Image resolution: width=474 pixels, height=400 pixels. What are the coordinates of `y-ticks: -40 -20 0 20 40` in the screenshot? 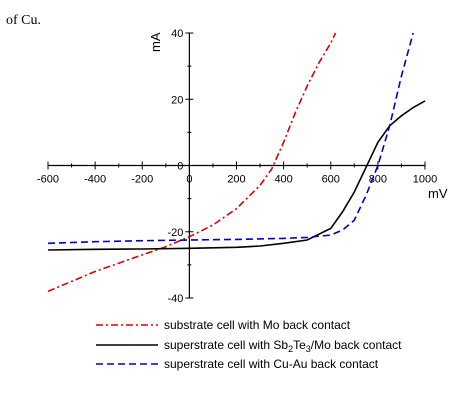 It's located at (180, 166).